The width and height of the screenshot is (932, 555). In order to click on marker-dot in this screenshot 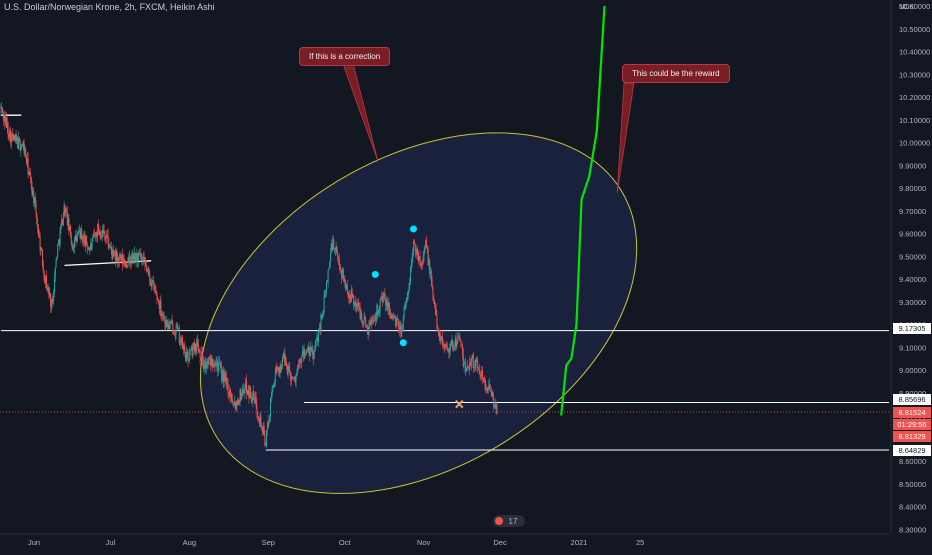, I will do `click(375, 274)`.